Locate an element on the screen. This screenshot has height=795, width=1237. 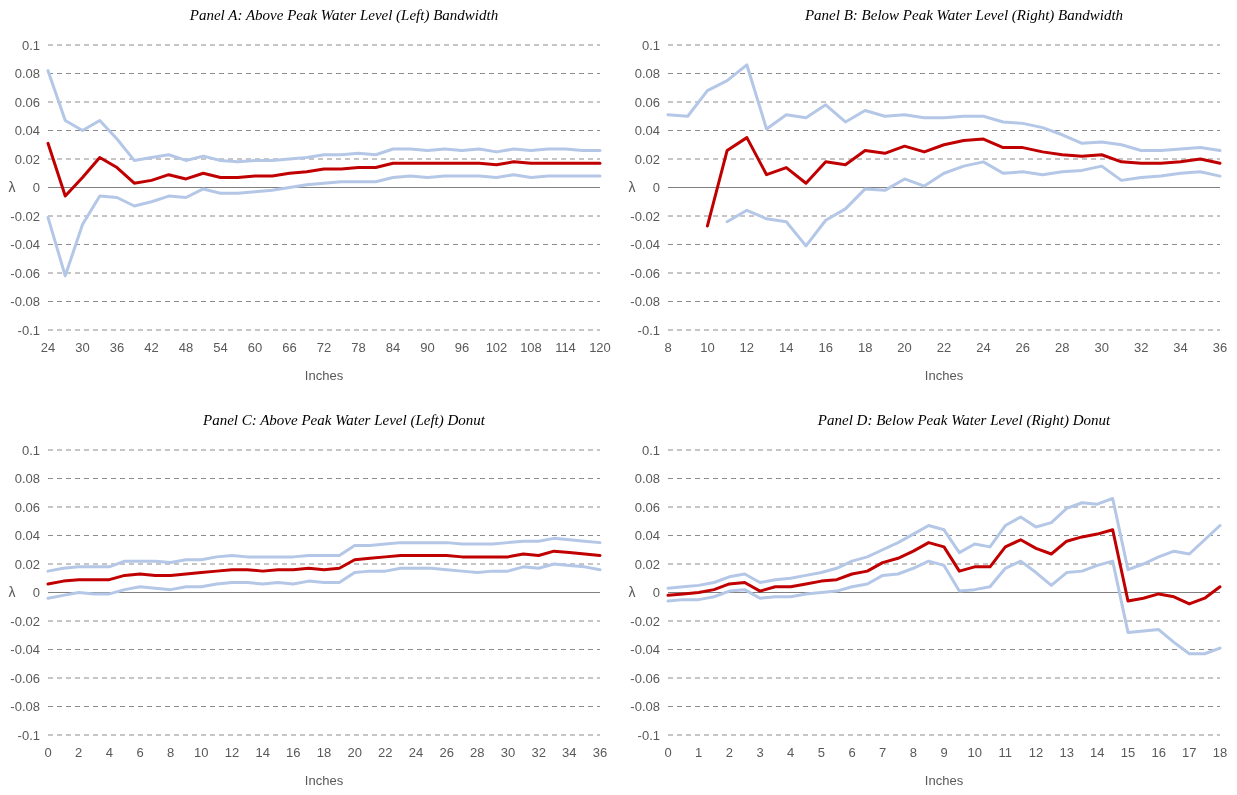
x-tick-label: 18 is located at coordinates (1220, 752).